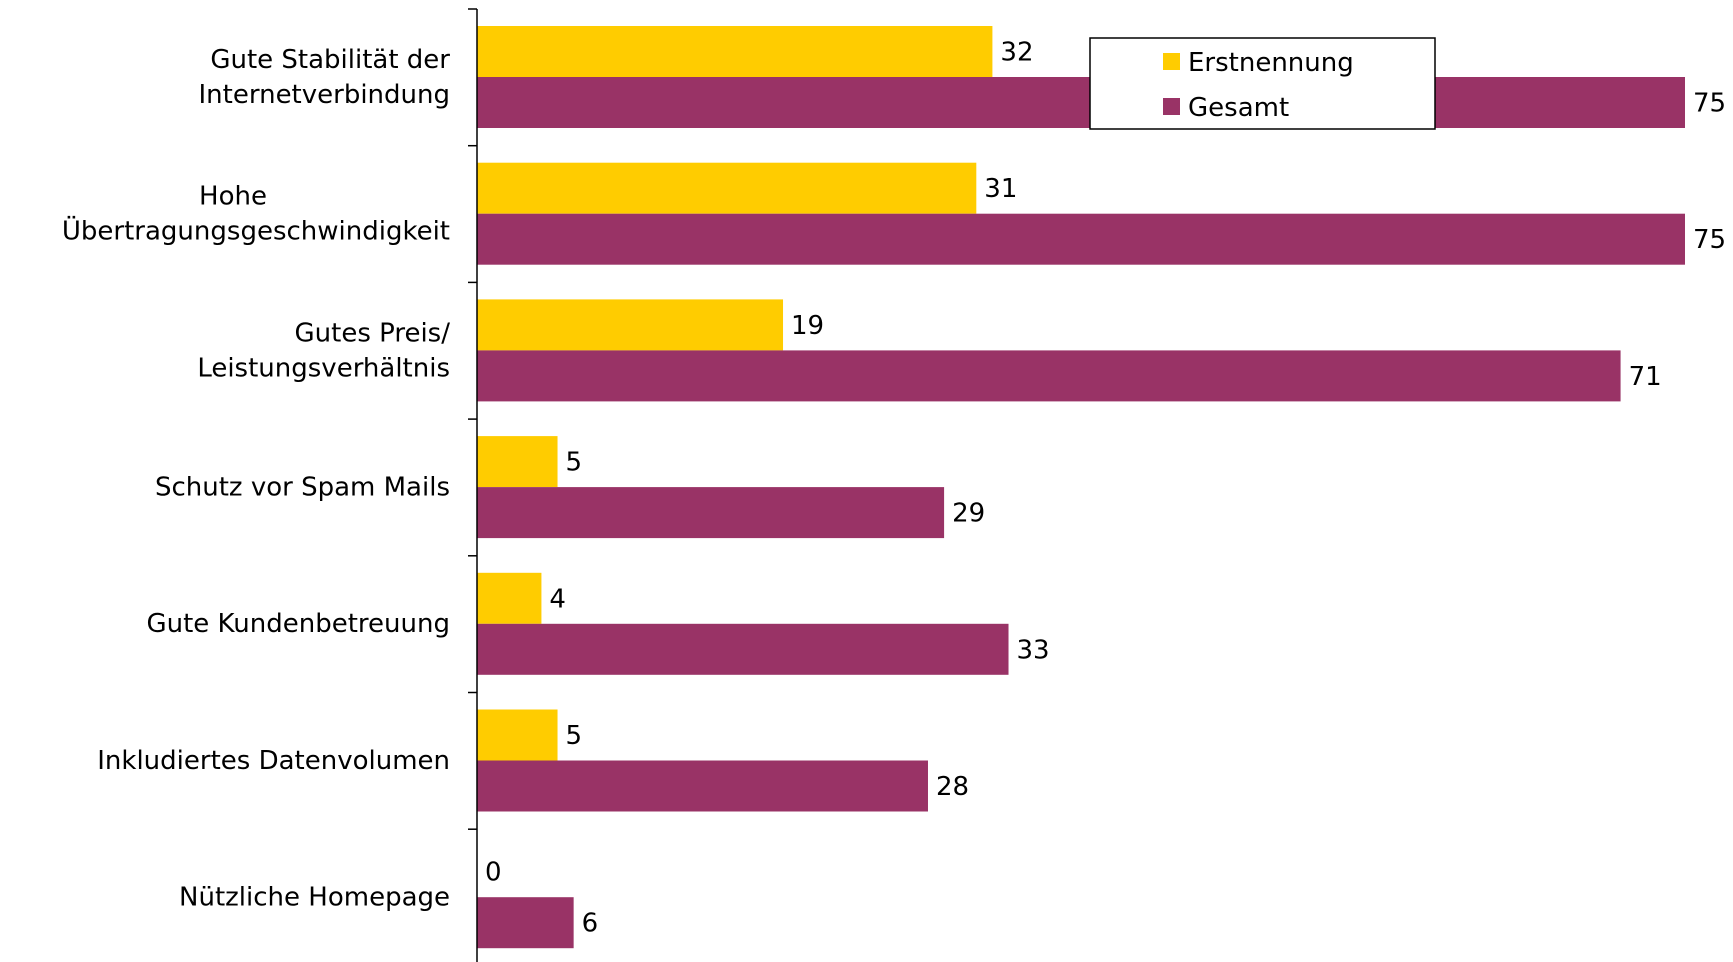 This screenshot has width=1733, height=962. Describe the element at coordinates (324, 95) in the screenshot. I see `category-label: Internetverbindung` at that location.